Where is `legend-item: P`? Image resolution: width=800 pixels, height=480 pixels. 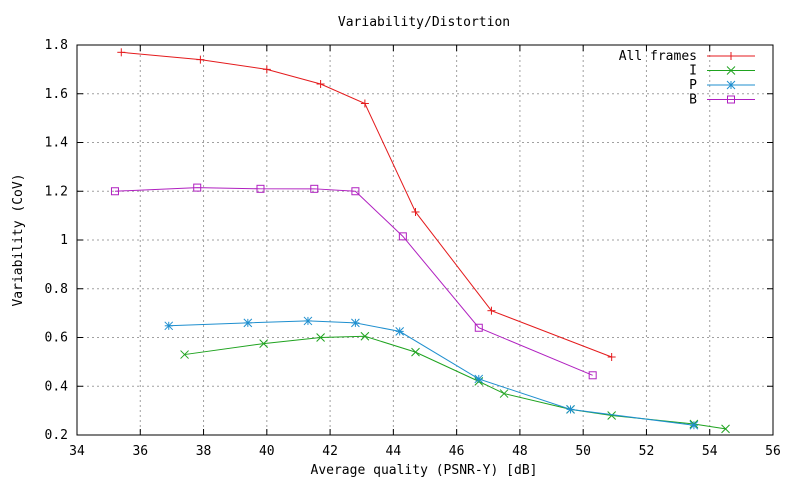
legend-item: P is located at coordinates (722, 85).